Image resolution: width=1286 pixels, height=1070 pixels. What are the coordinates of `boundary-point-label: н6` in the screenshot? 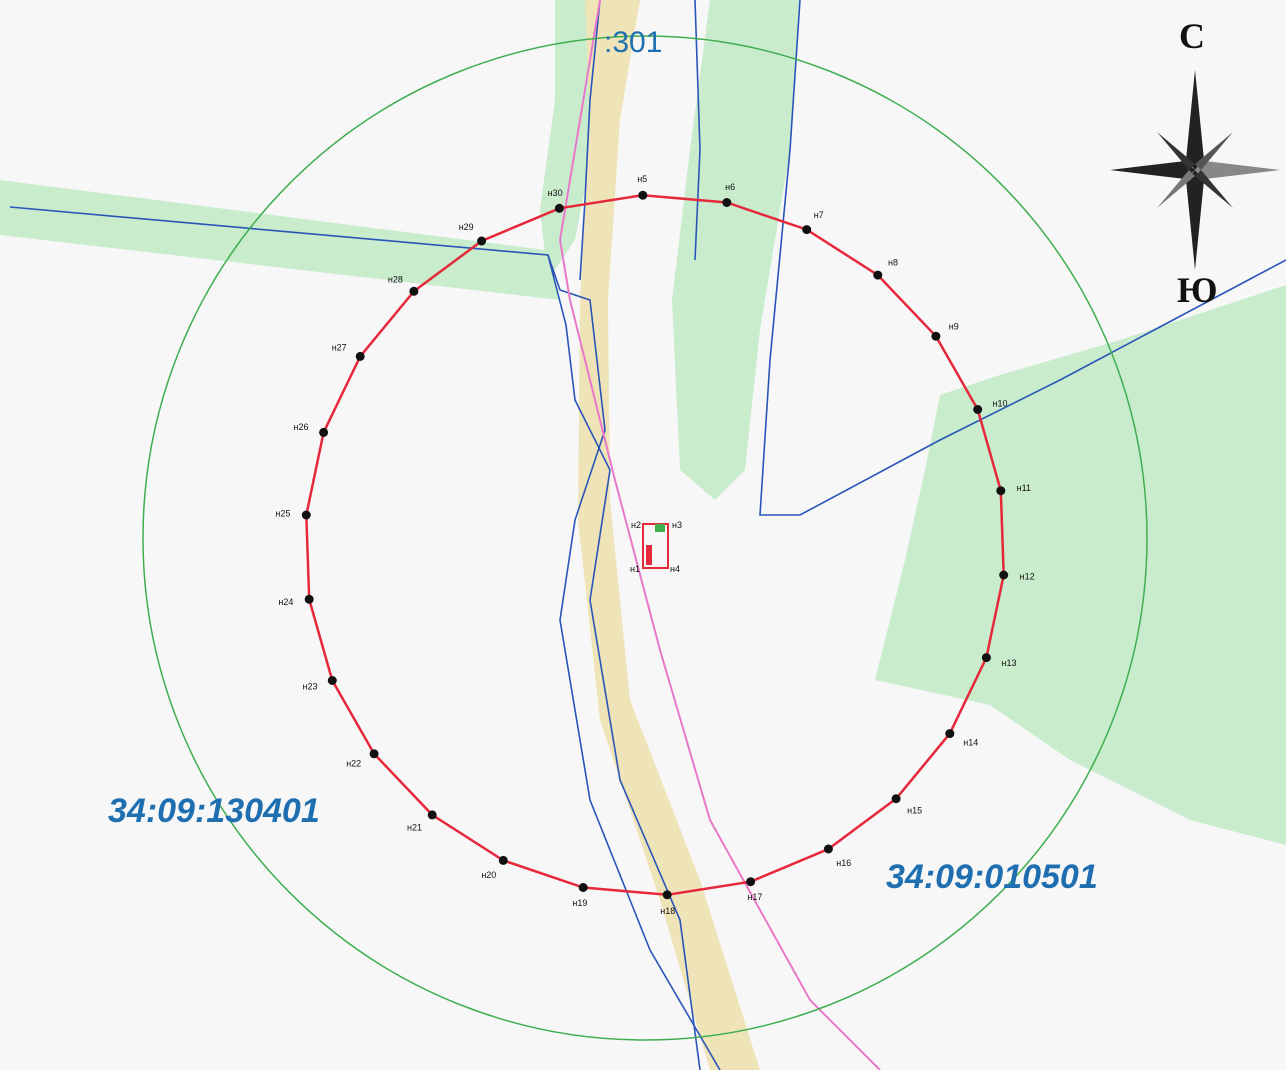 It's located at (730, 187).